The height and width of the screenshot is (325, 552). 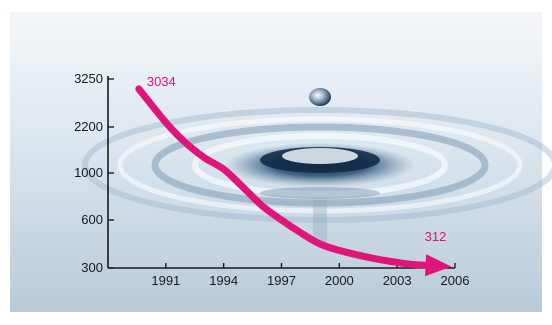 I want to click on y-tick-label: 2200, so click(x=88, y=126).